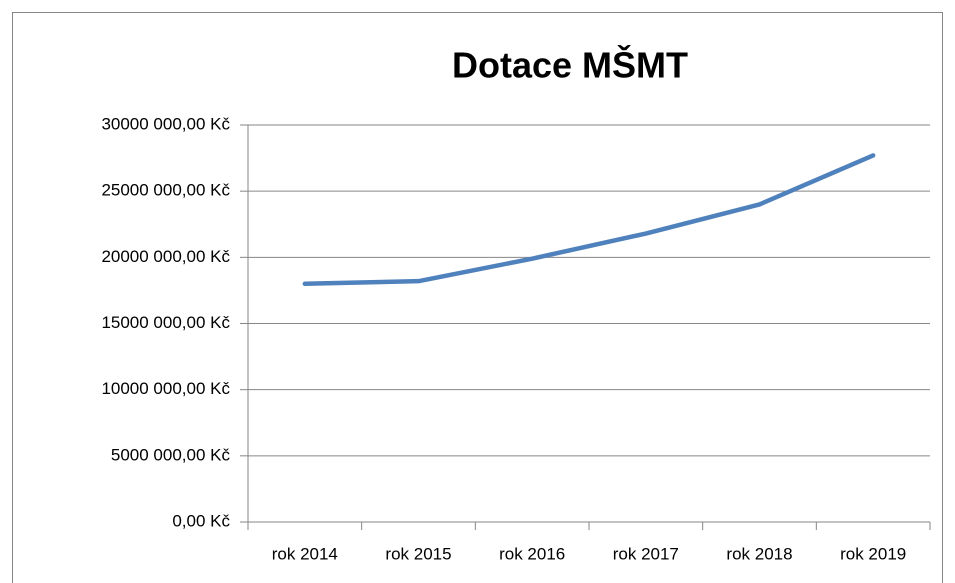 The width and height of the screenshot is (955, 583). What do you see at coordinates (165, 190) in the screenshot?
I see `y-tick-label: 25000 000,00 Kč` at bounding box center [165, 190].